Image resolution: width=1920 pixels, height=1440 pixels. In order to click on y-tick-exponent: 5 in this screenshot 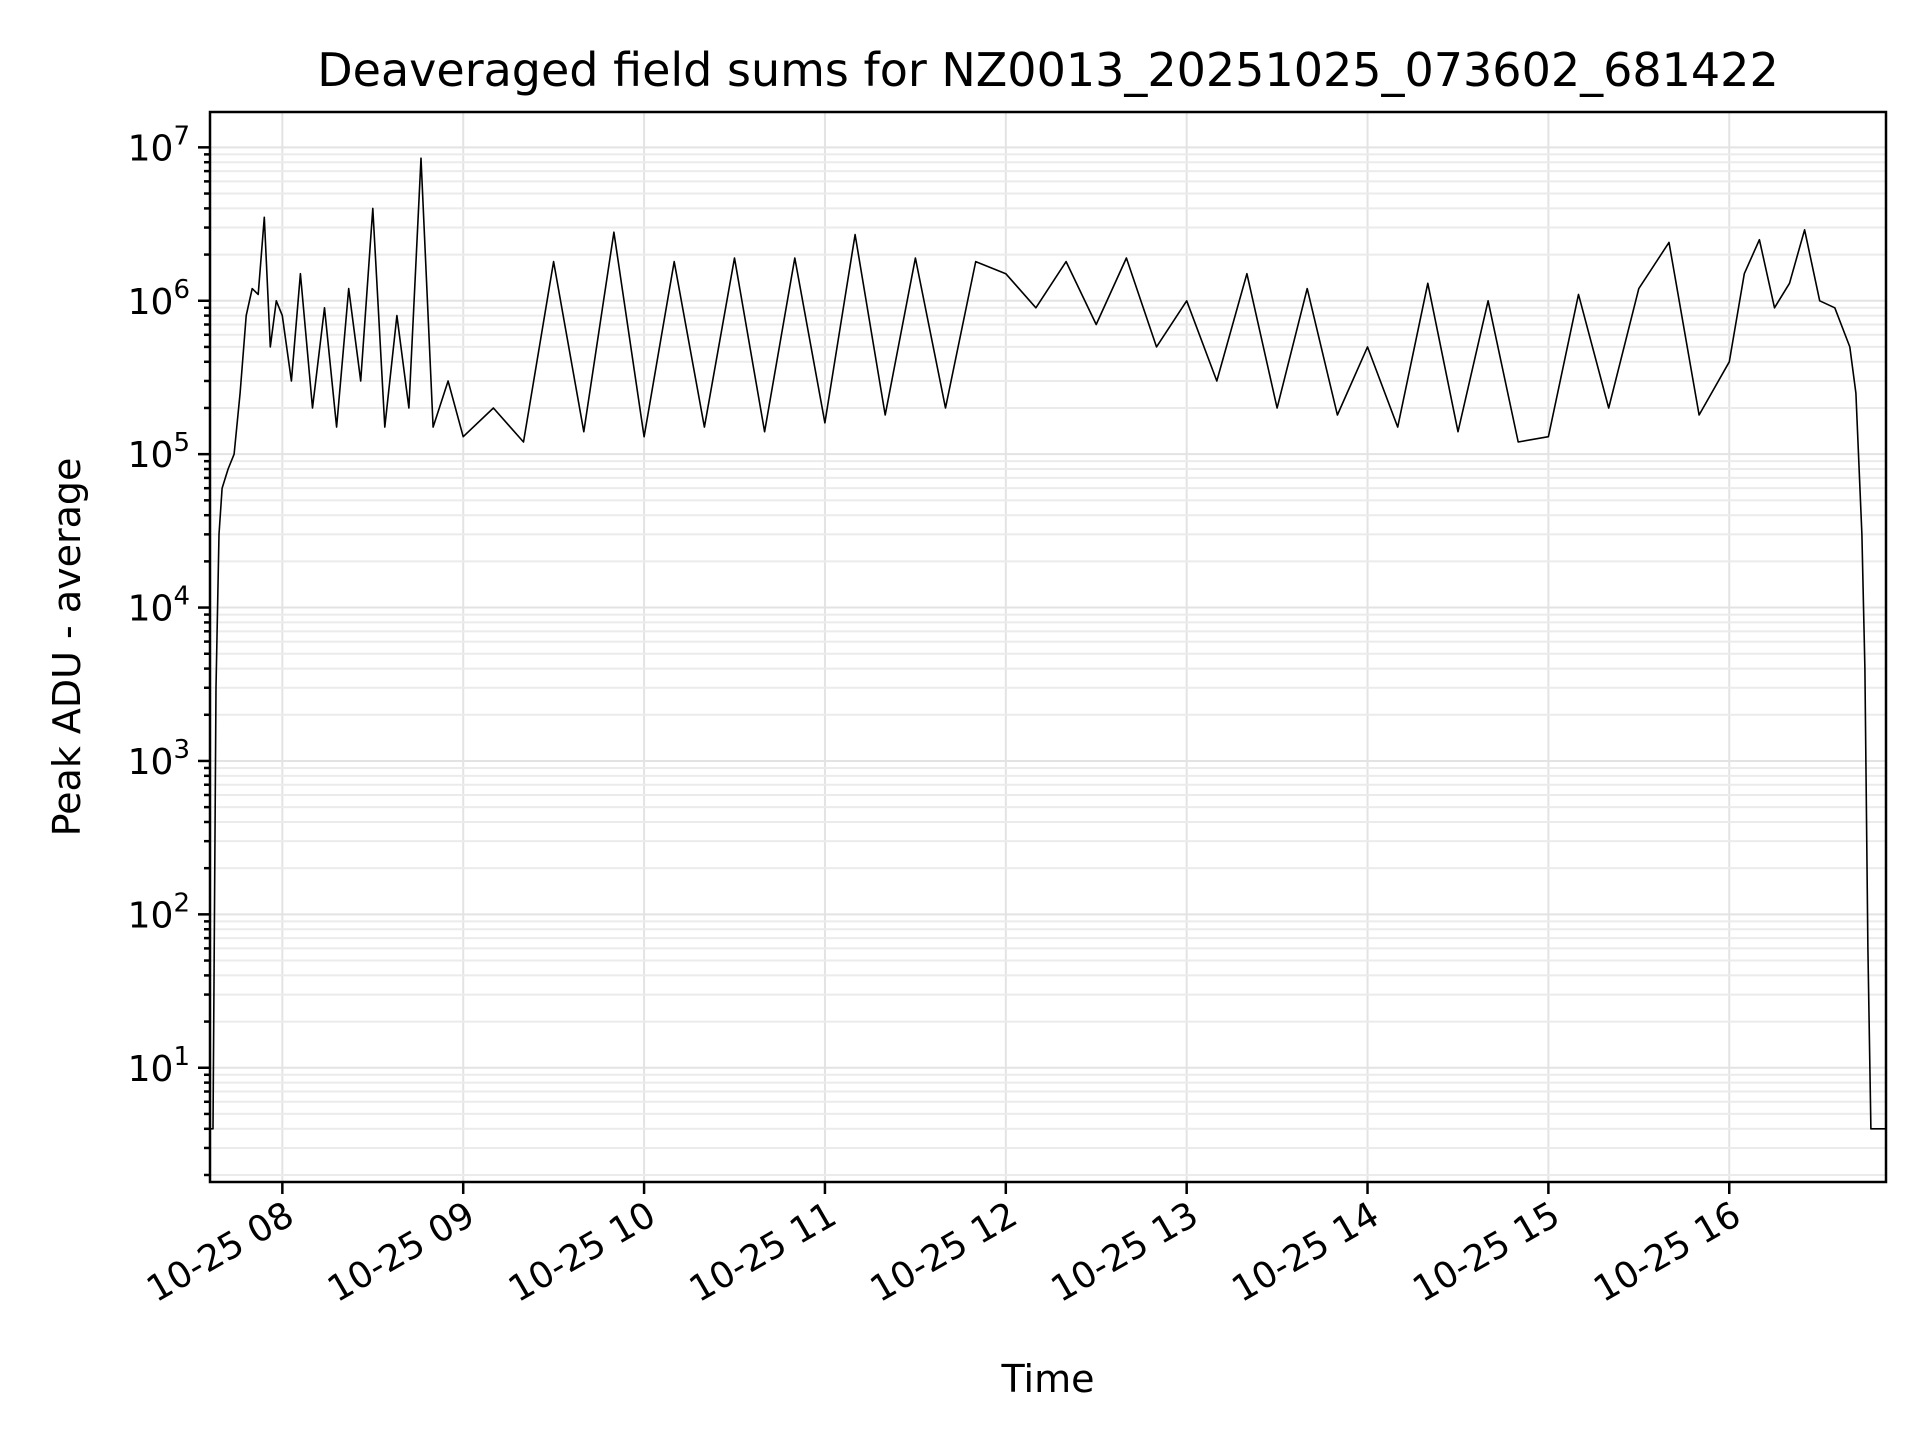, I will do `click(181, 443)`.